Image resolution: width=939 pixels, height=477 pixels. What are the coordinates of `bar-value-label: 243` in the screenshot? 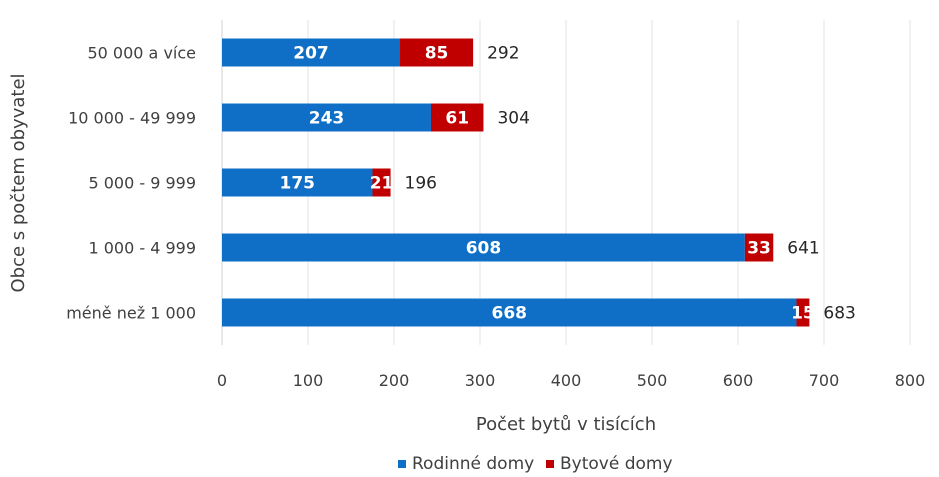 It's located at (327, 119).